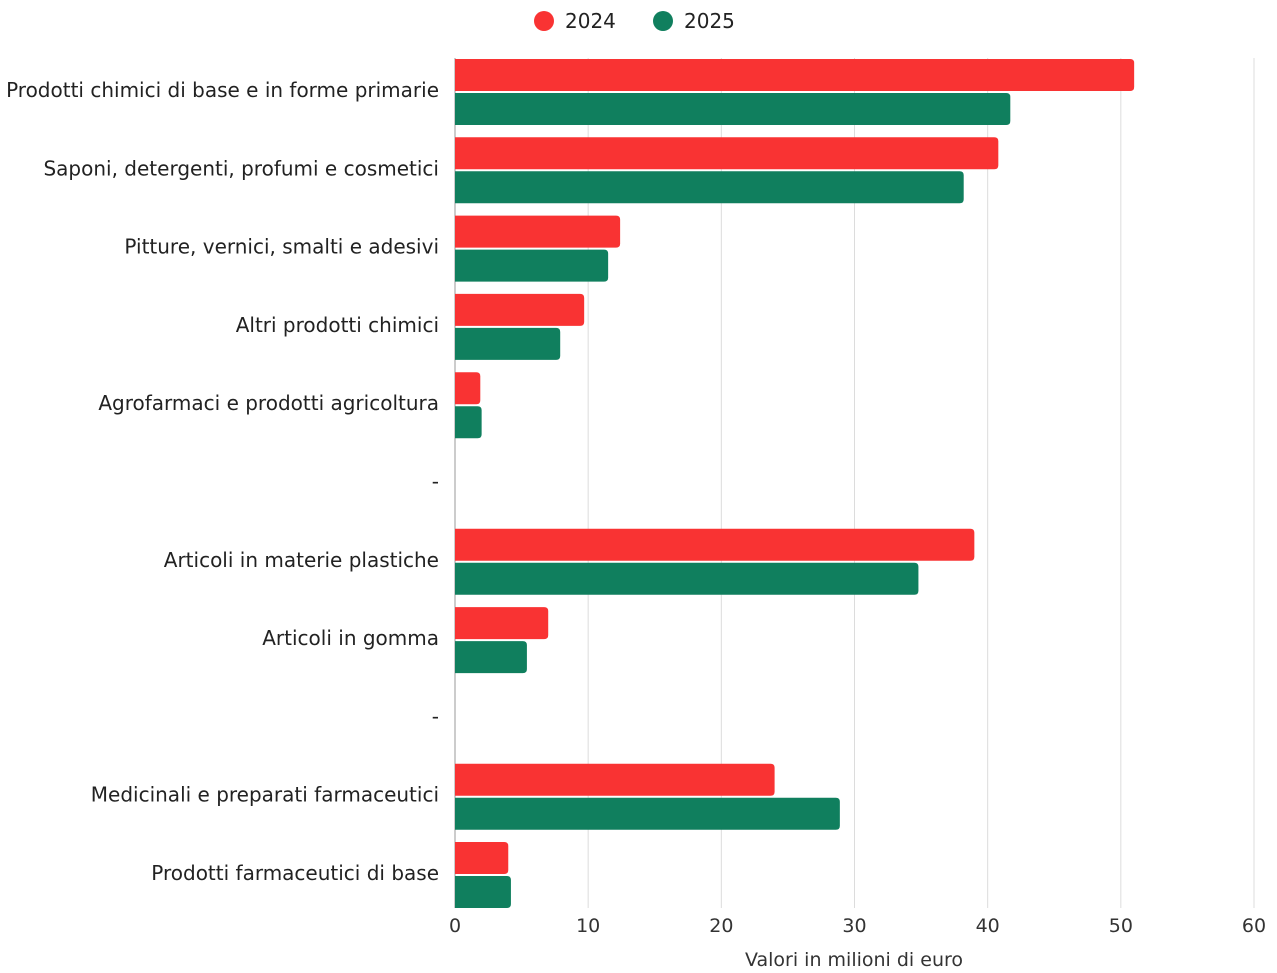  What do you see at coordinates (350, 638) in the screenshot?
I see `category-label: Articoli in gomma` at bounding box center [350, 638].